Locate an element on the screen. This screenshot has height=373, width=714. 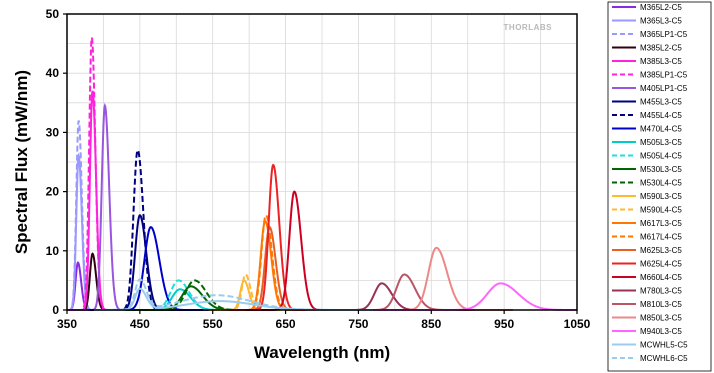
x-axis-title: Wavelength (nm) is located at coordinates (322, 352).